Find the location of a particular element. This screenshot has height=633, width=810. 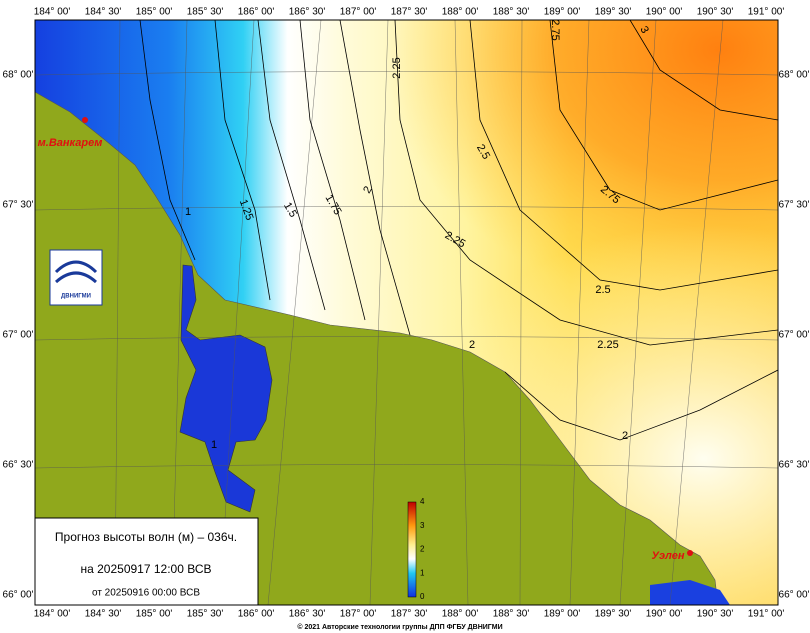

colorbar-tick: 1 is located at coordinates (422, 572).